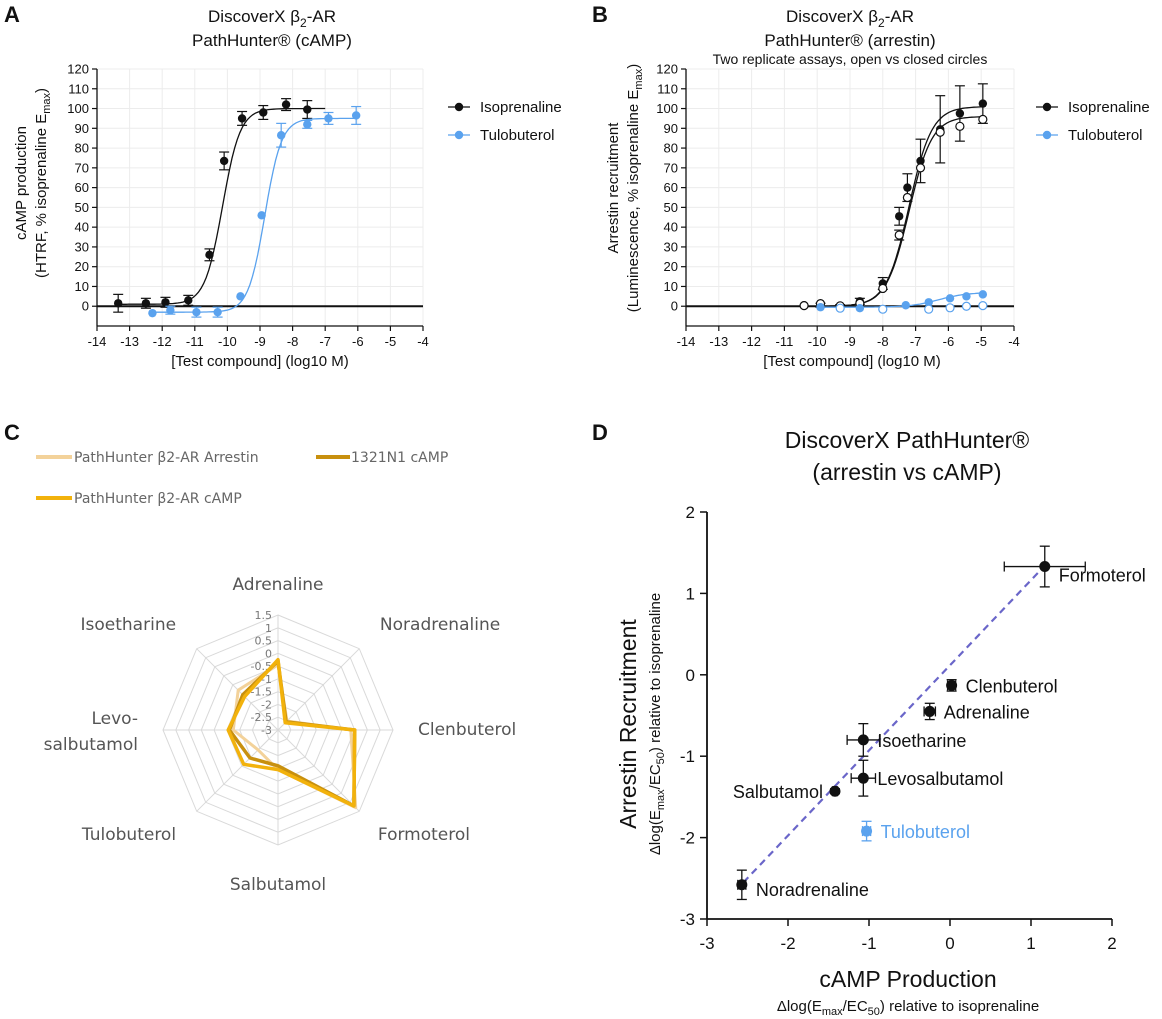 This screenshot has width=1162, height=1019. I want to click on legend-label-arrestin: PathHunter β2-AR Arrestin, so click(166, 458).